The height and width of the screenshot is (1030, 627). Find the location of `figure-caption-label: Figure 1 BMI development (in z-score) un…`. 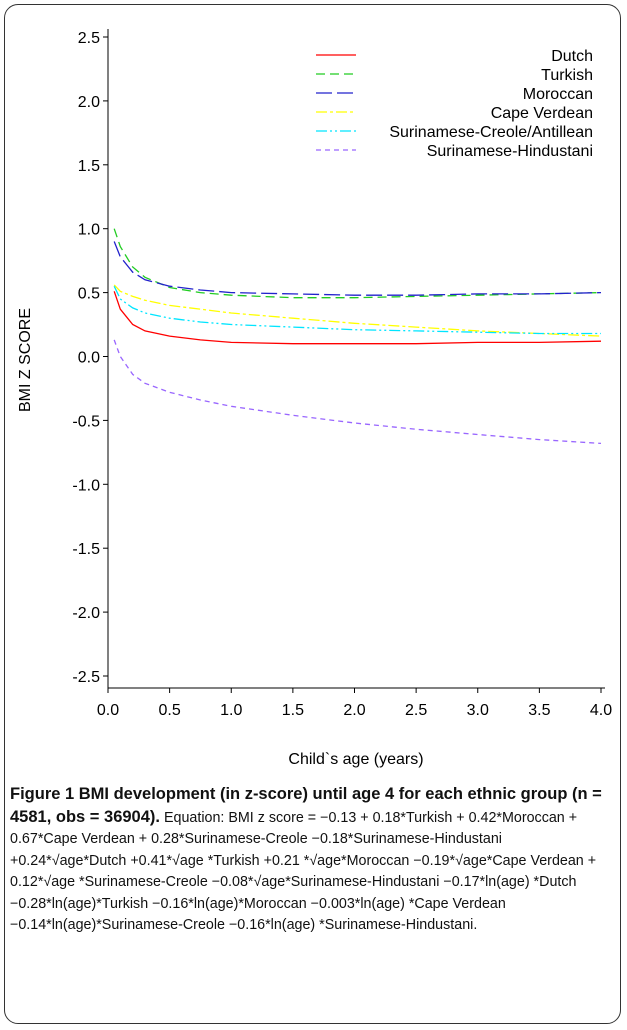

figure-caption-label: Figure 1 BMI development (in z-score) un… is located at coordinates (306, 805).